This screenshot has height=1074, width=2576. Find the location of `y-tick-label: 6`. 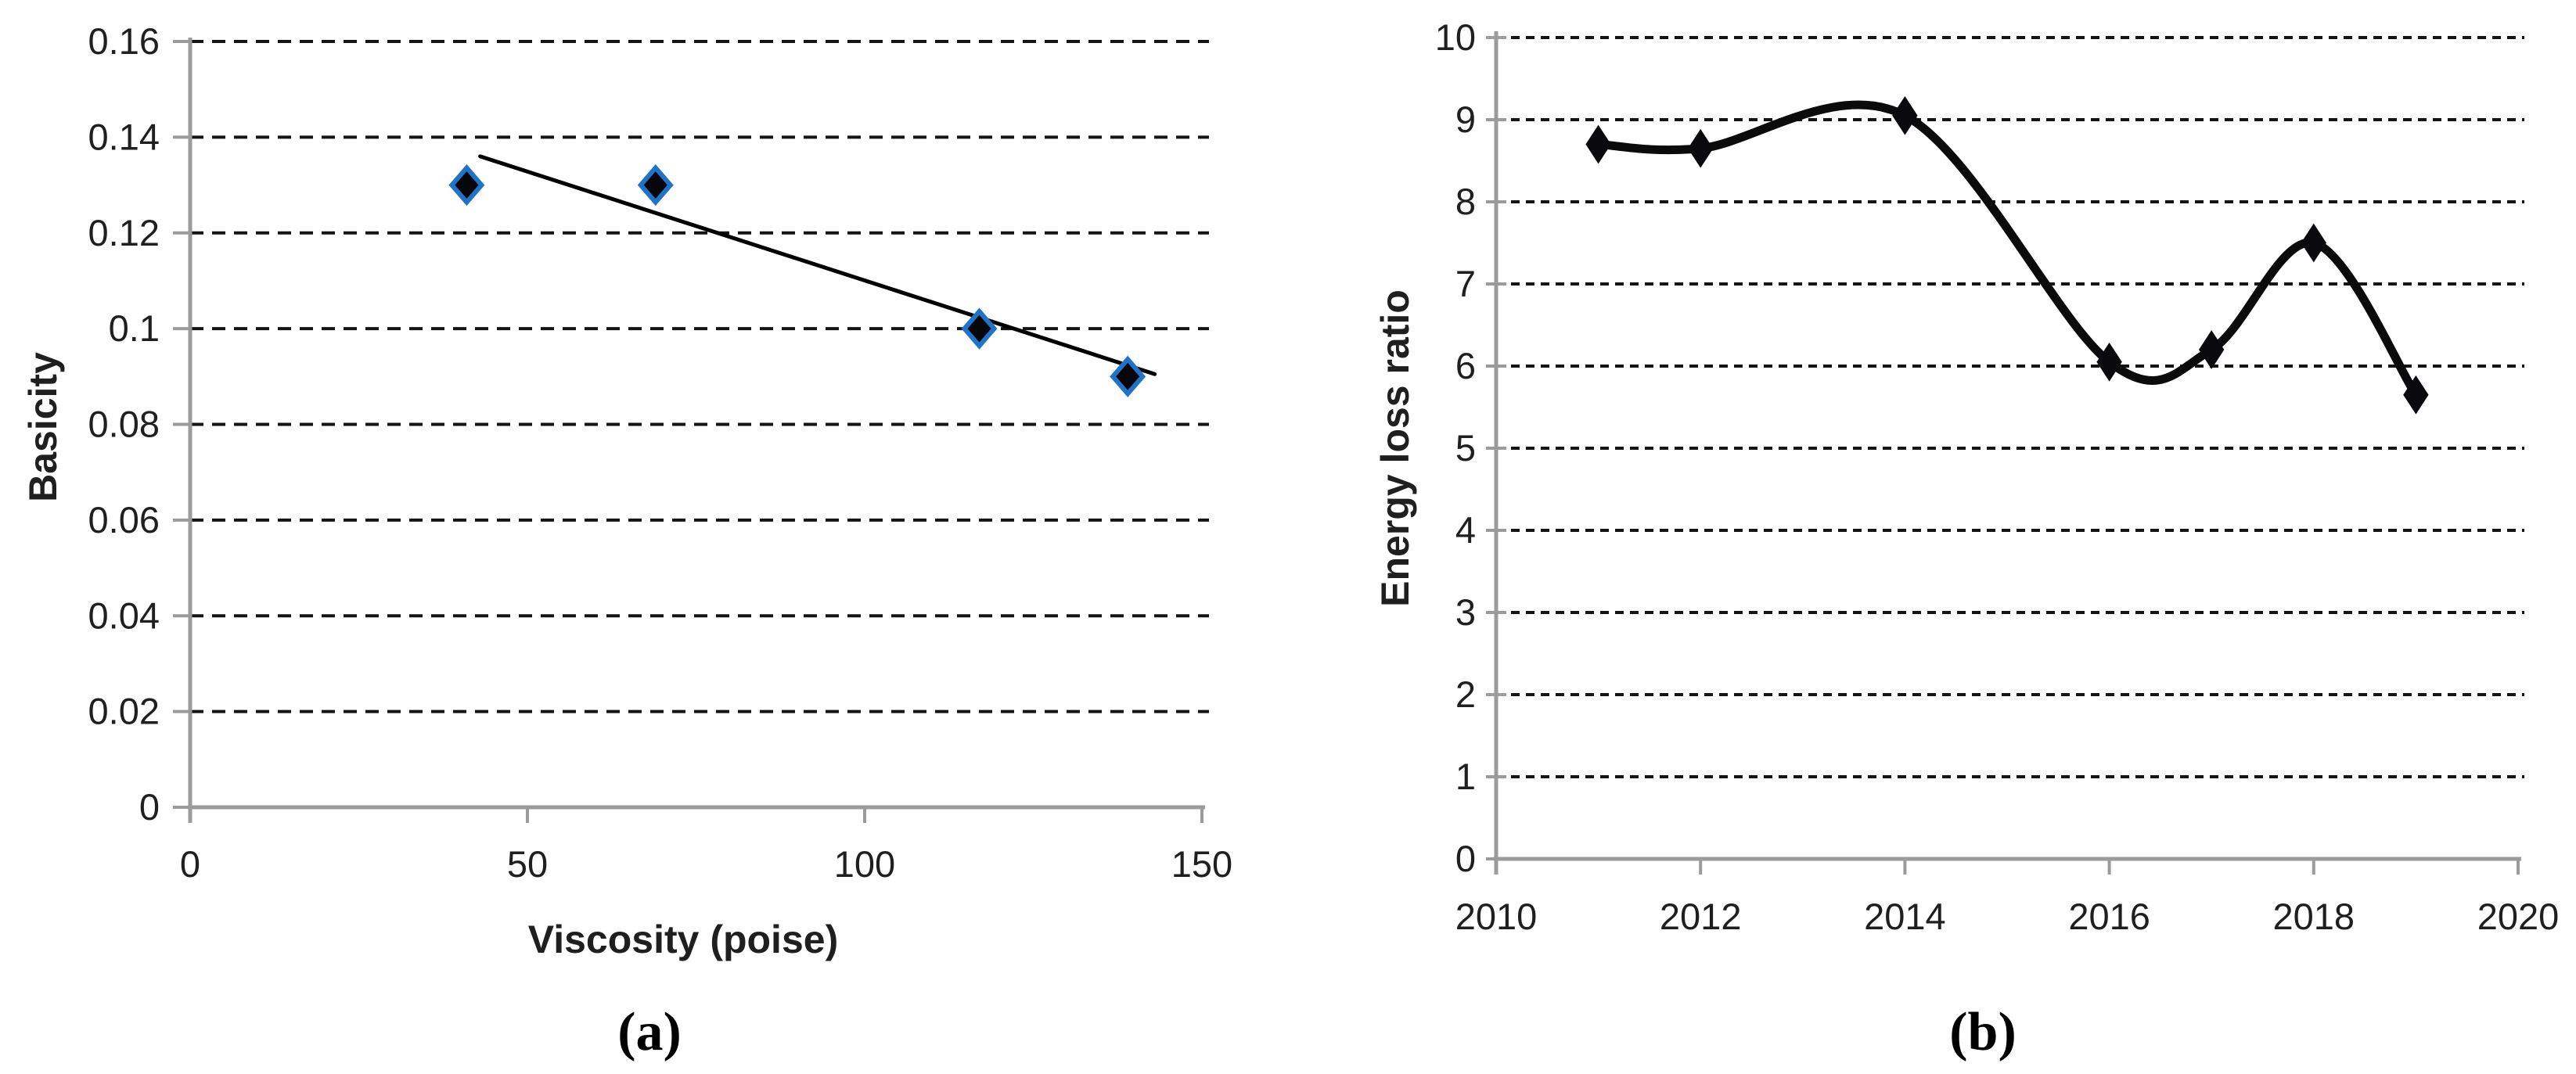

y-tick-label: 6 is located at coordinates (1465, 365).